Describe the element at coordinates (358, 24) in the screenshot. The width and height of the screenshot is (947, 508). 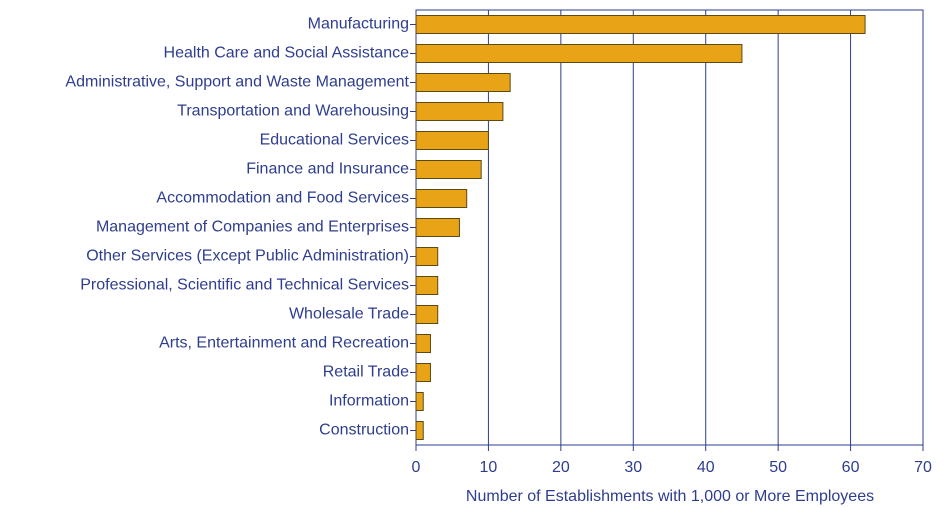
I see `y-tick-label: Manufacturing` at that location.